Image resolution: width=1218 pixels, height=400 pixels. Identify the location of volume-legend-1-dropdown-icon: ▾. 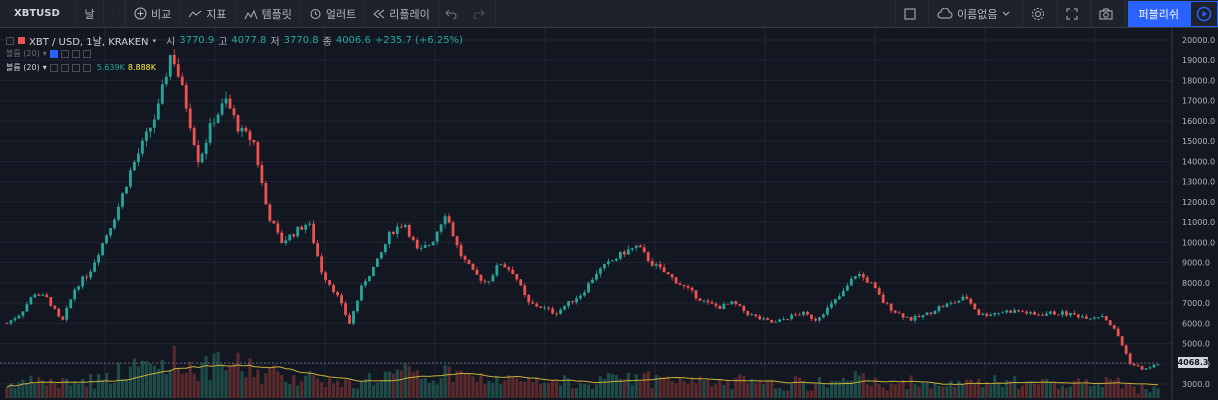
(44, 53).